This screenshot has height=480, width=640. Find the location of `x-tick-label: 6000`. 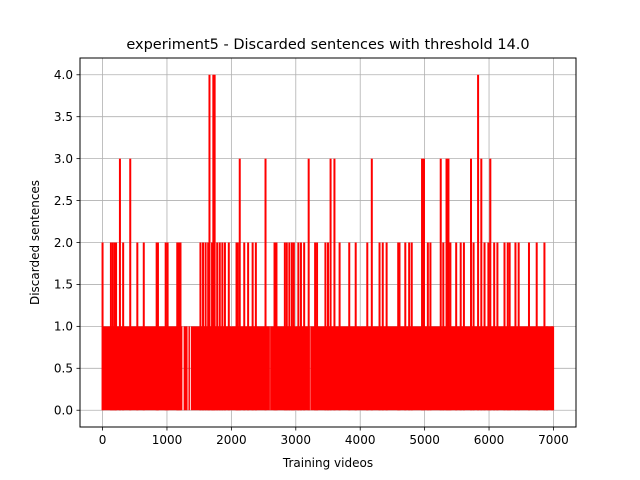

x-tick-label: 6000 is located at coordinates (489, 440).